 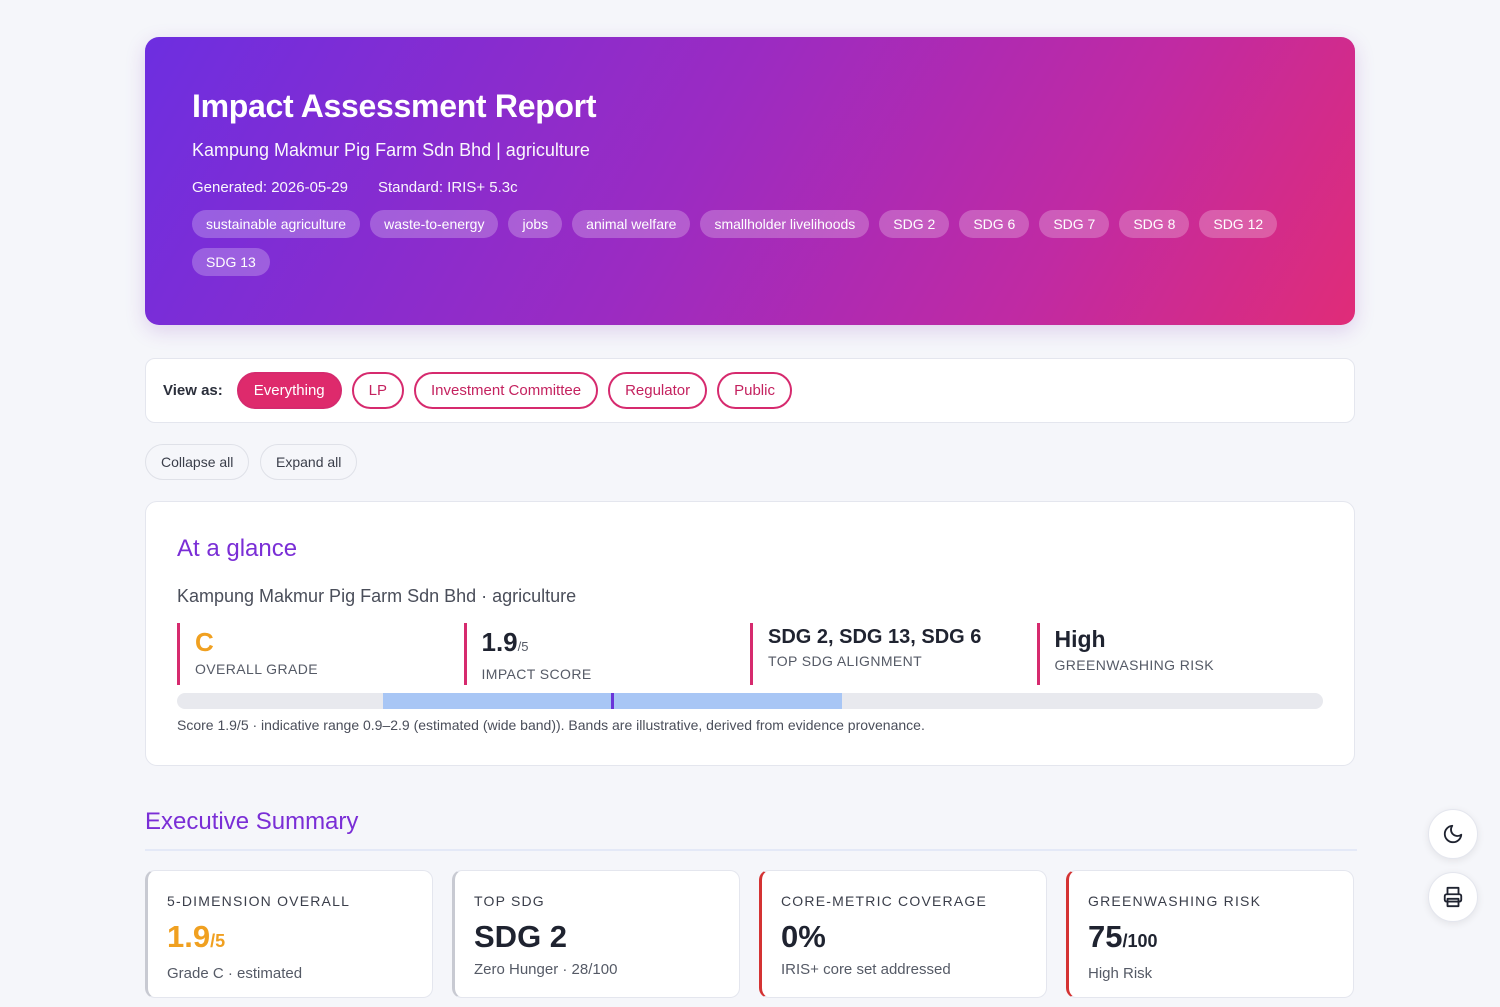 What do you see at coordinates (299, 939) in the screenshot?
I see `summary-card-value: 1.9/5` at bounding box center [299, 939].